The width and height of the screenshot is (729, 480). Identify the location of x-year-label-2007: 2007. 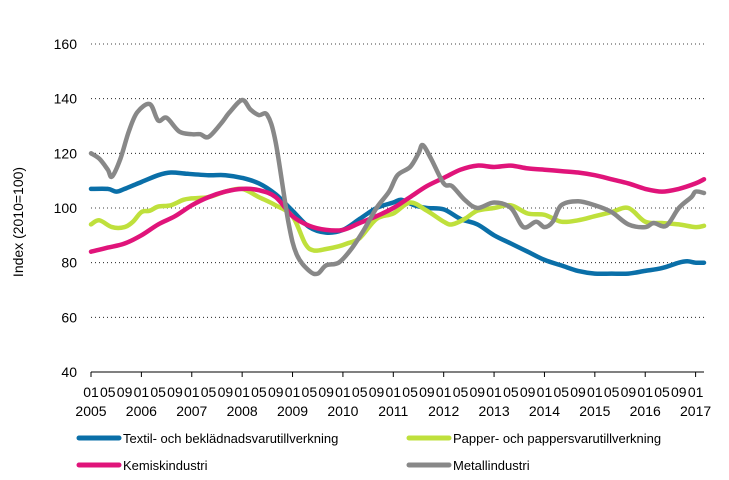
(191, 411).